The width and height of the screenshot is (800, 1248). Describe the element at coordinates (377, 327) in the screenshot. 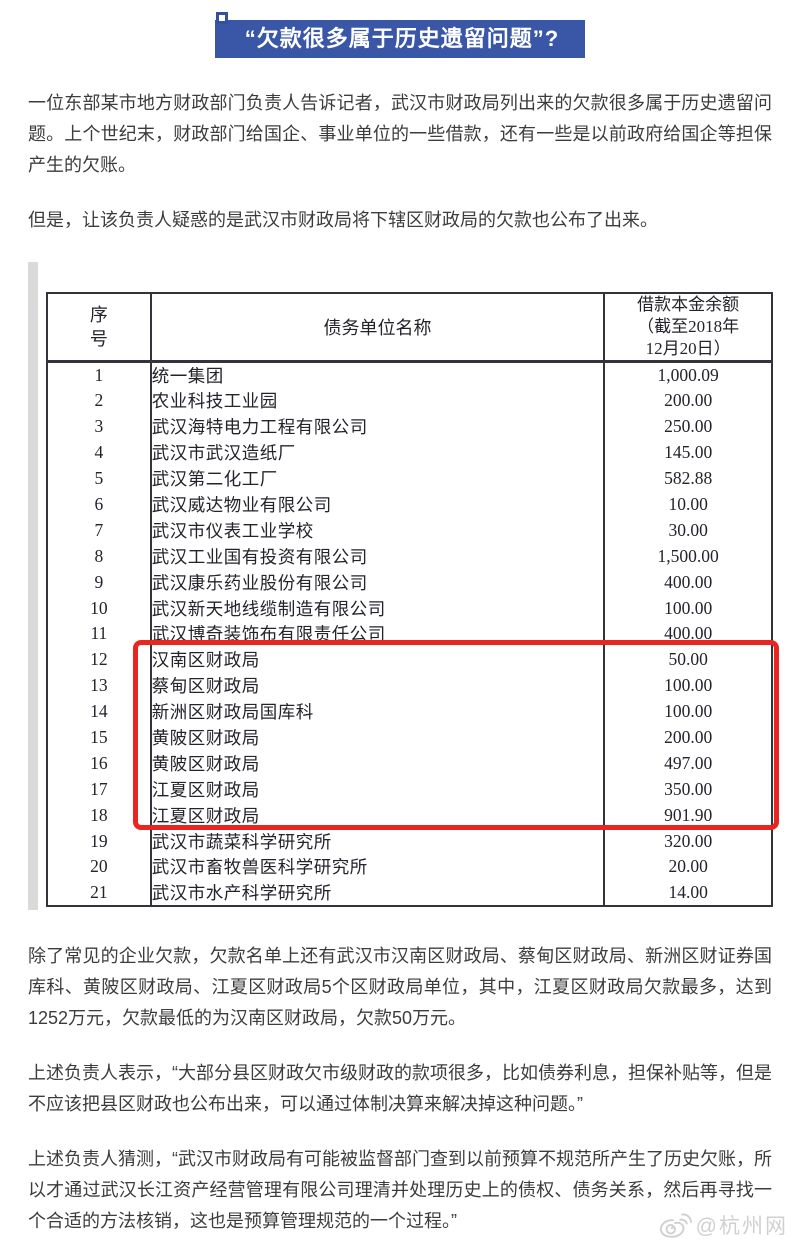

I see `column-header-name: 债务单位名称` at that location.